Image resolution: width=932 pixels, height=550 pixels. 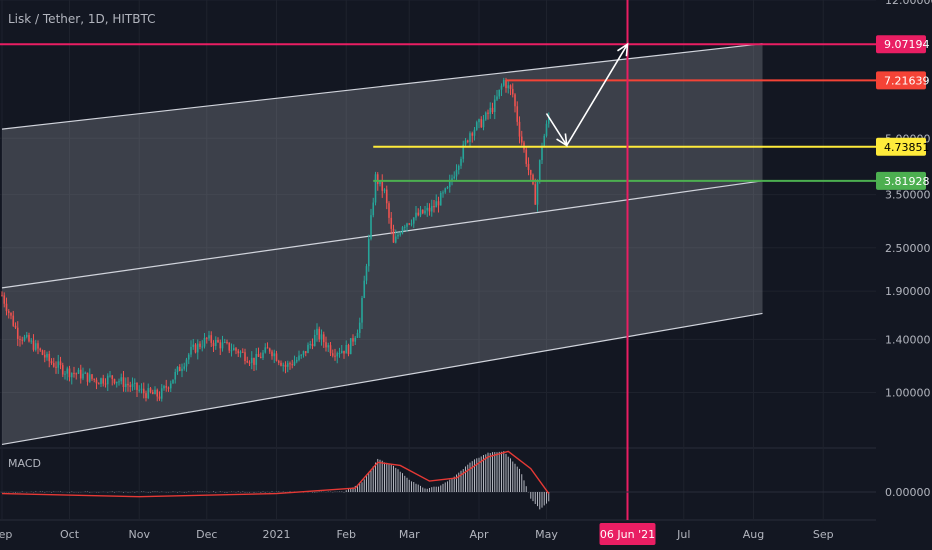 What do you see at coordinates (346, 534) in the screenshot?
I see `x-tick-label: Feb` at bounding box center [346, 534].